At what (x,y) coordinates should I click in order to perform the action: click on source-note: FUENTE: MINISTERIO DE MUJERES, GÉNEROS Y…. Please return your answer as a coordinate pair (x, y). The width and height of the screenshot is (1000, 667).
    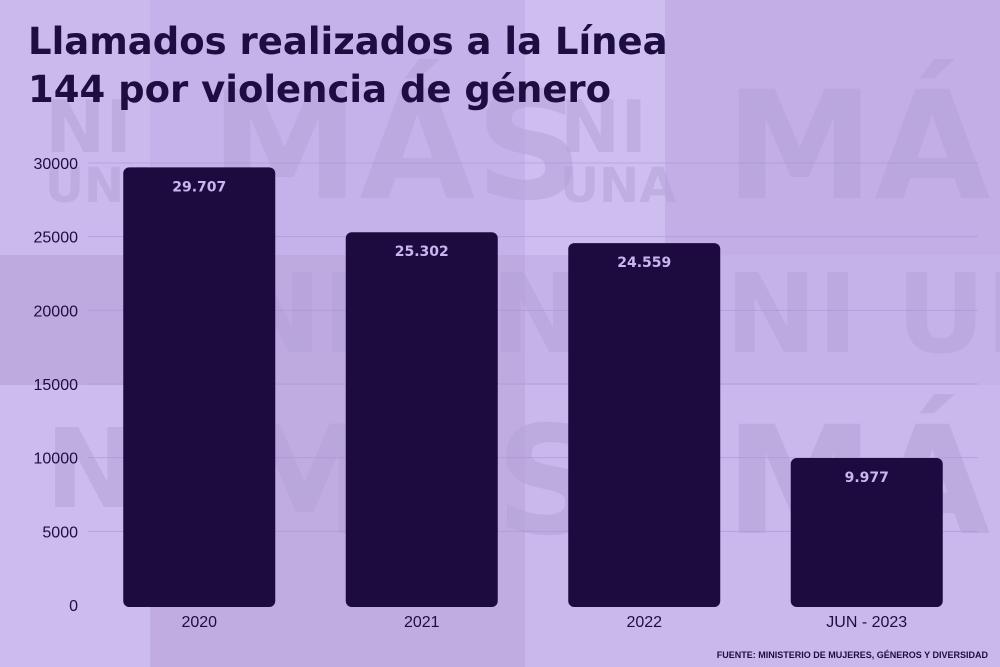
    Looking at the image, I should click on (852, 655).